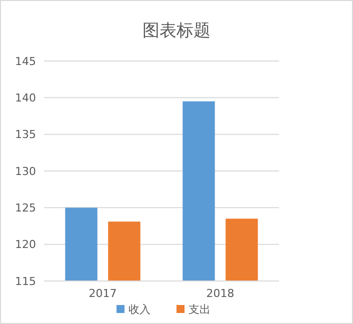 Image resolution: width=353 pixels, height=324 pixels. I want to click on legend-label: 收入, so click(139, 309).